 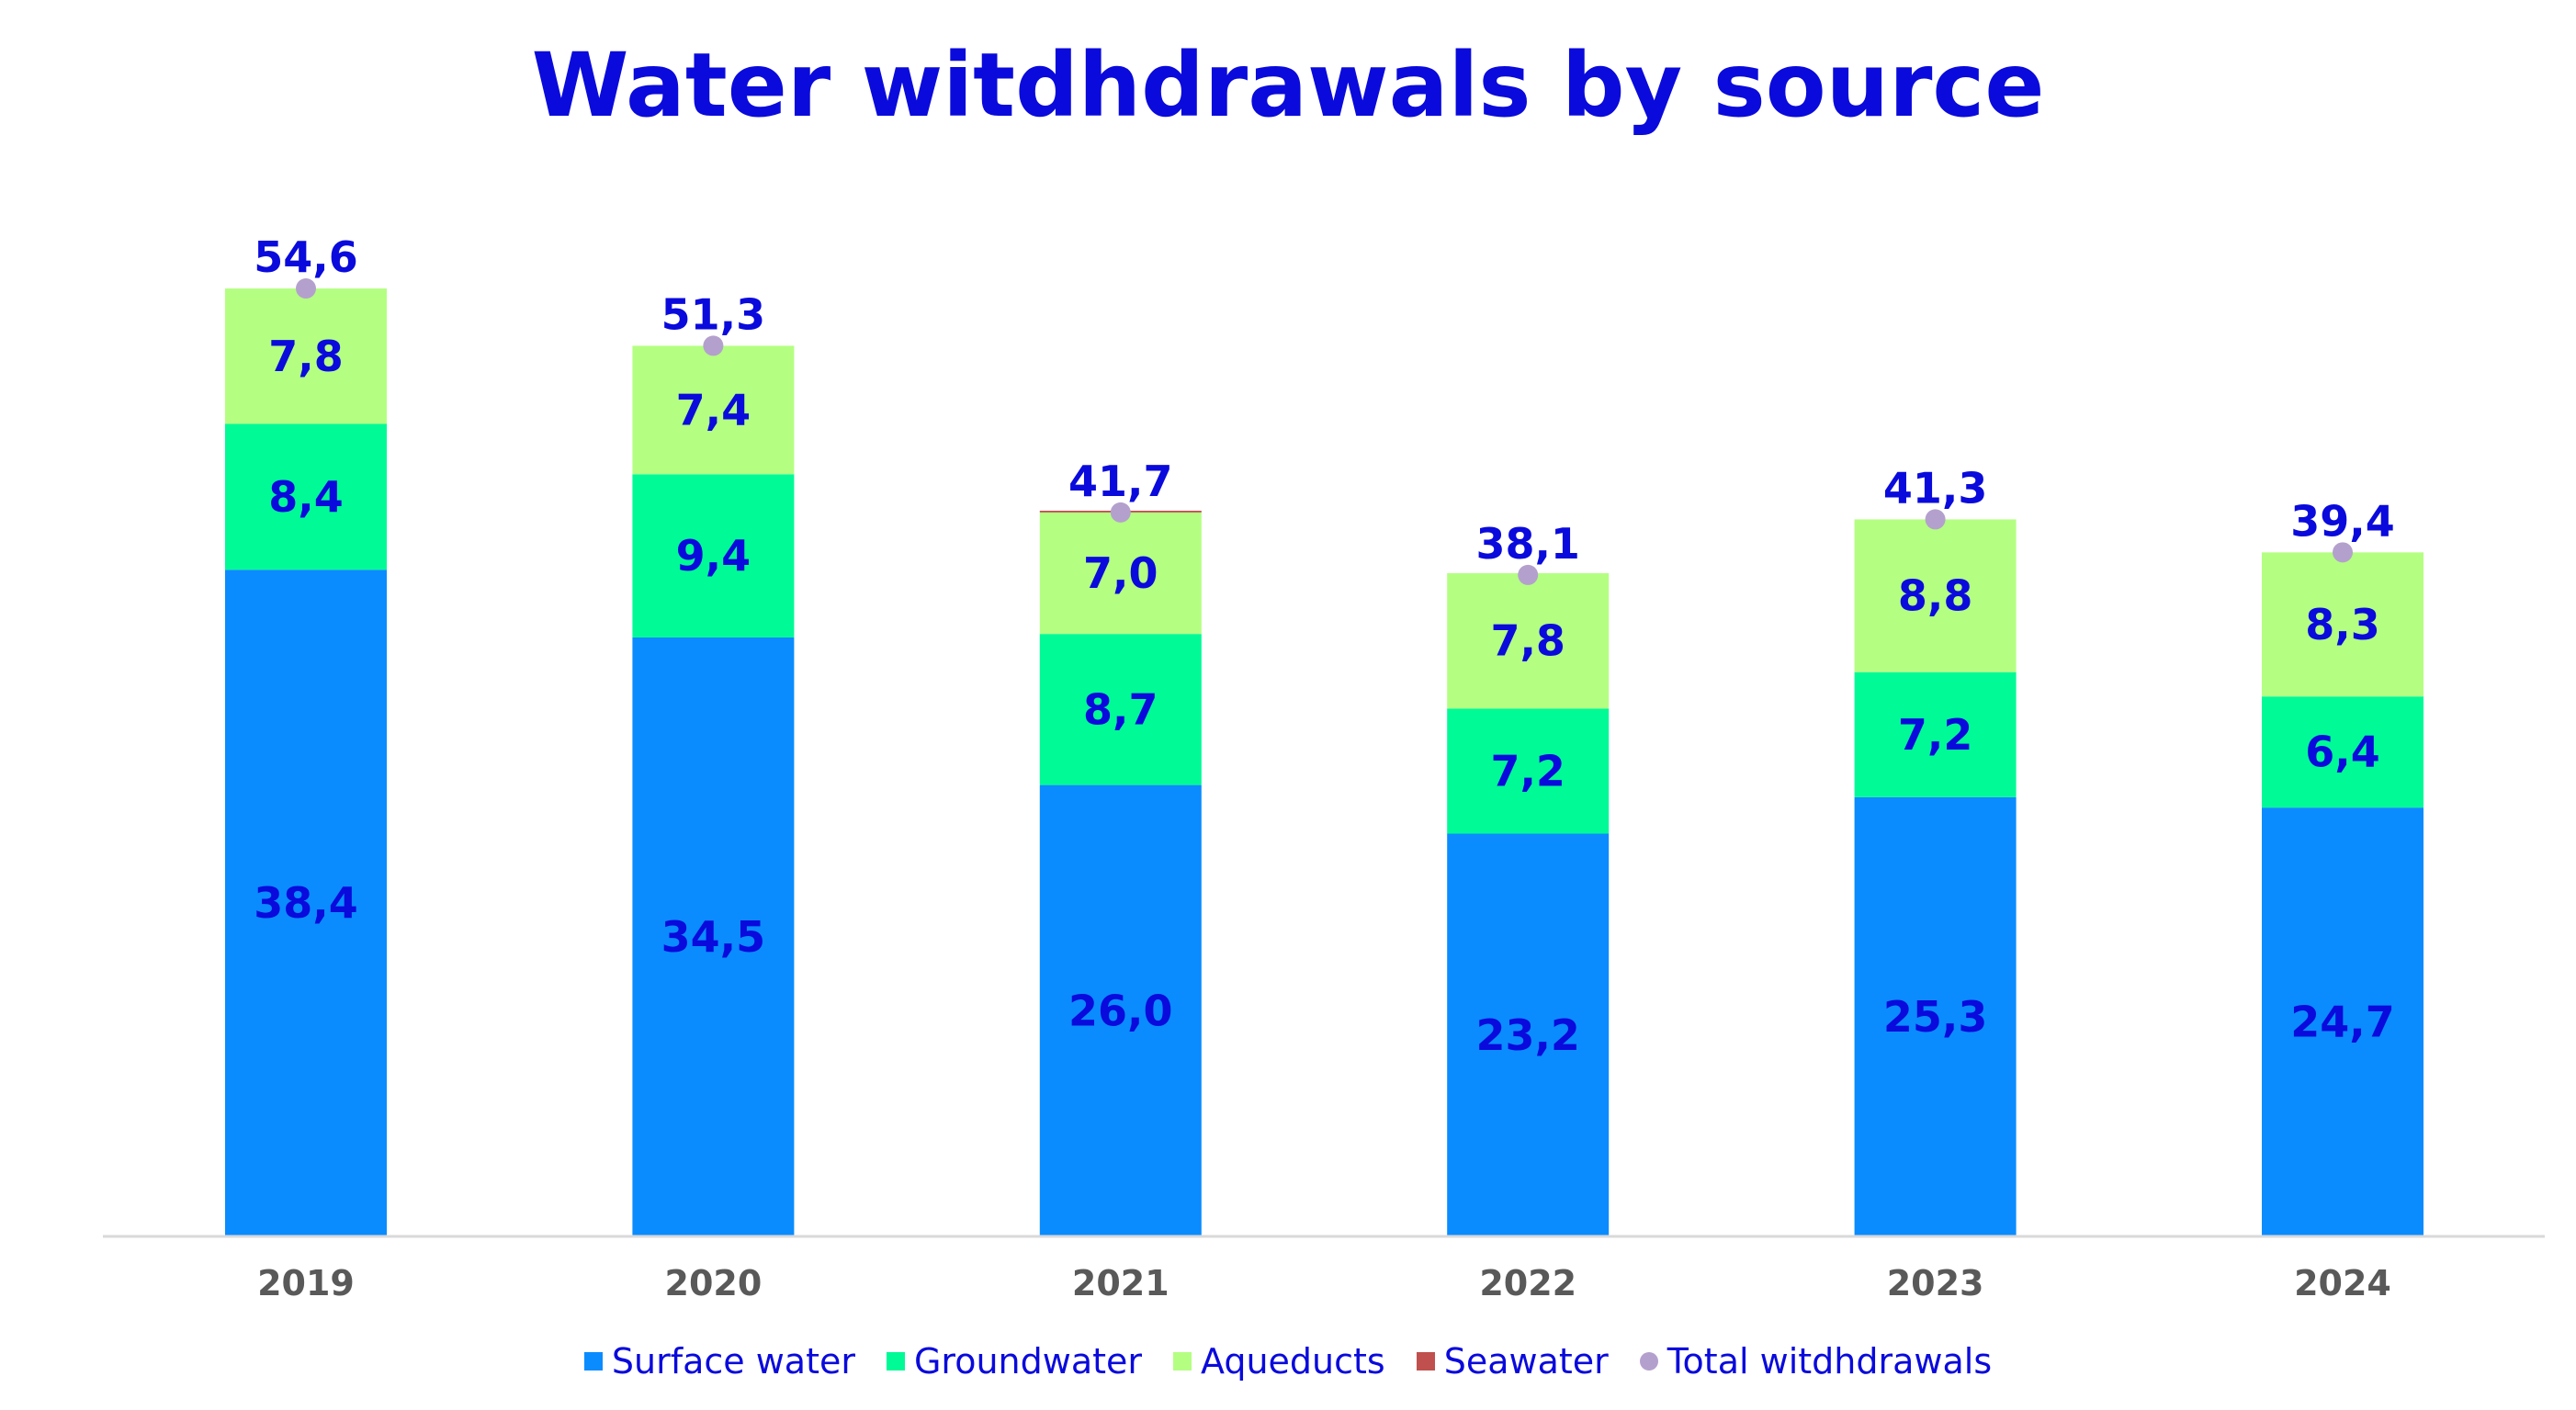 I want to click on data-label-aqueducts-2020: 7,4, so click(x=713, y=409).